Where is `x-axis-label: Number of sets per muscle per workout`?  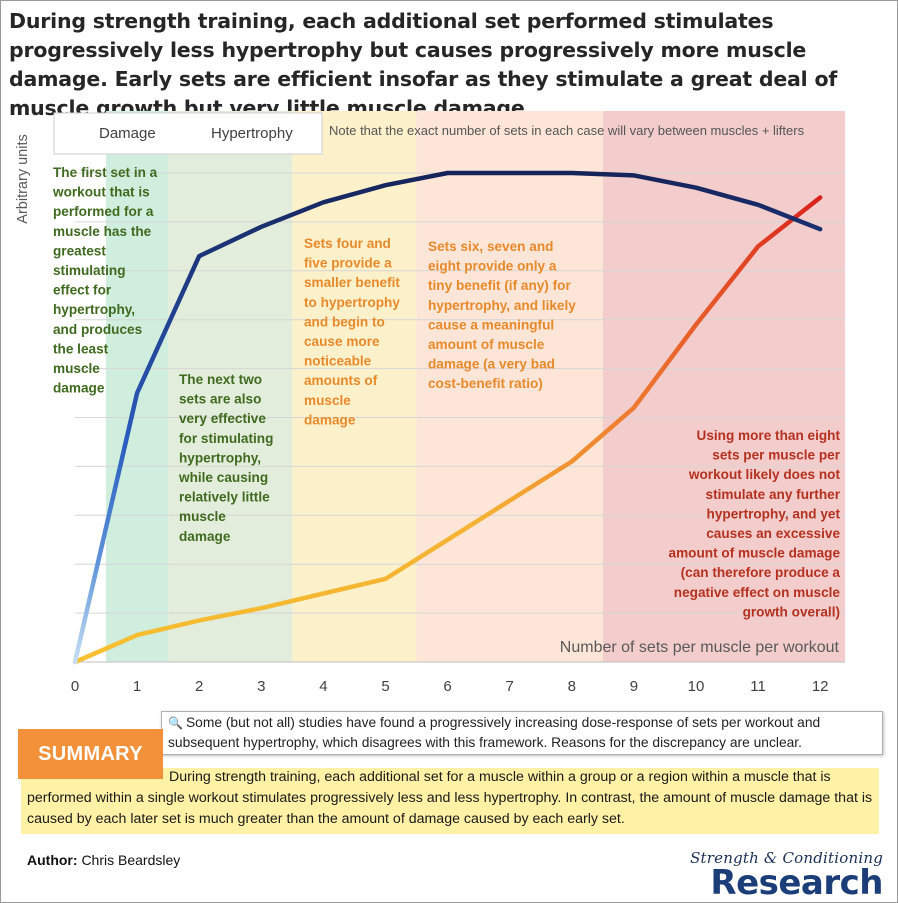
x-axis-label: Number of sets per muscle per workout is located at coordinates (700, 647).